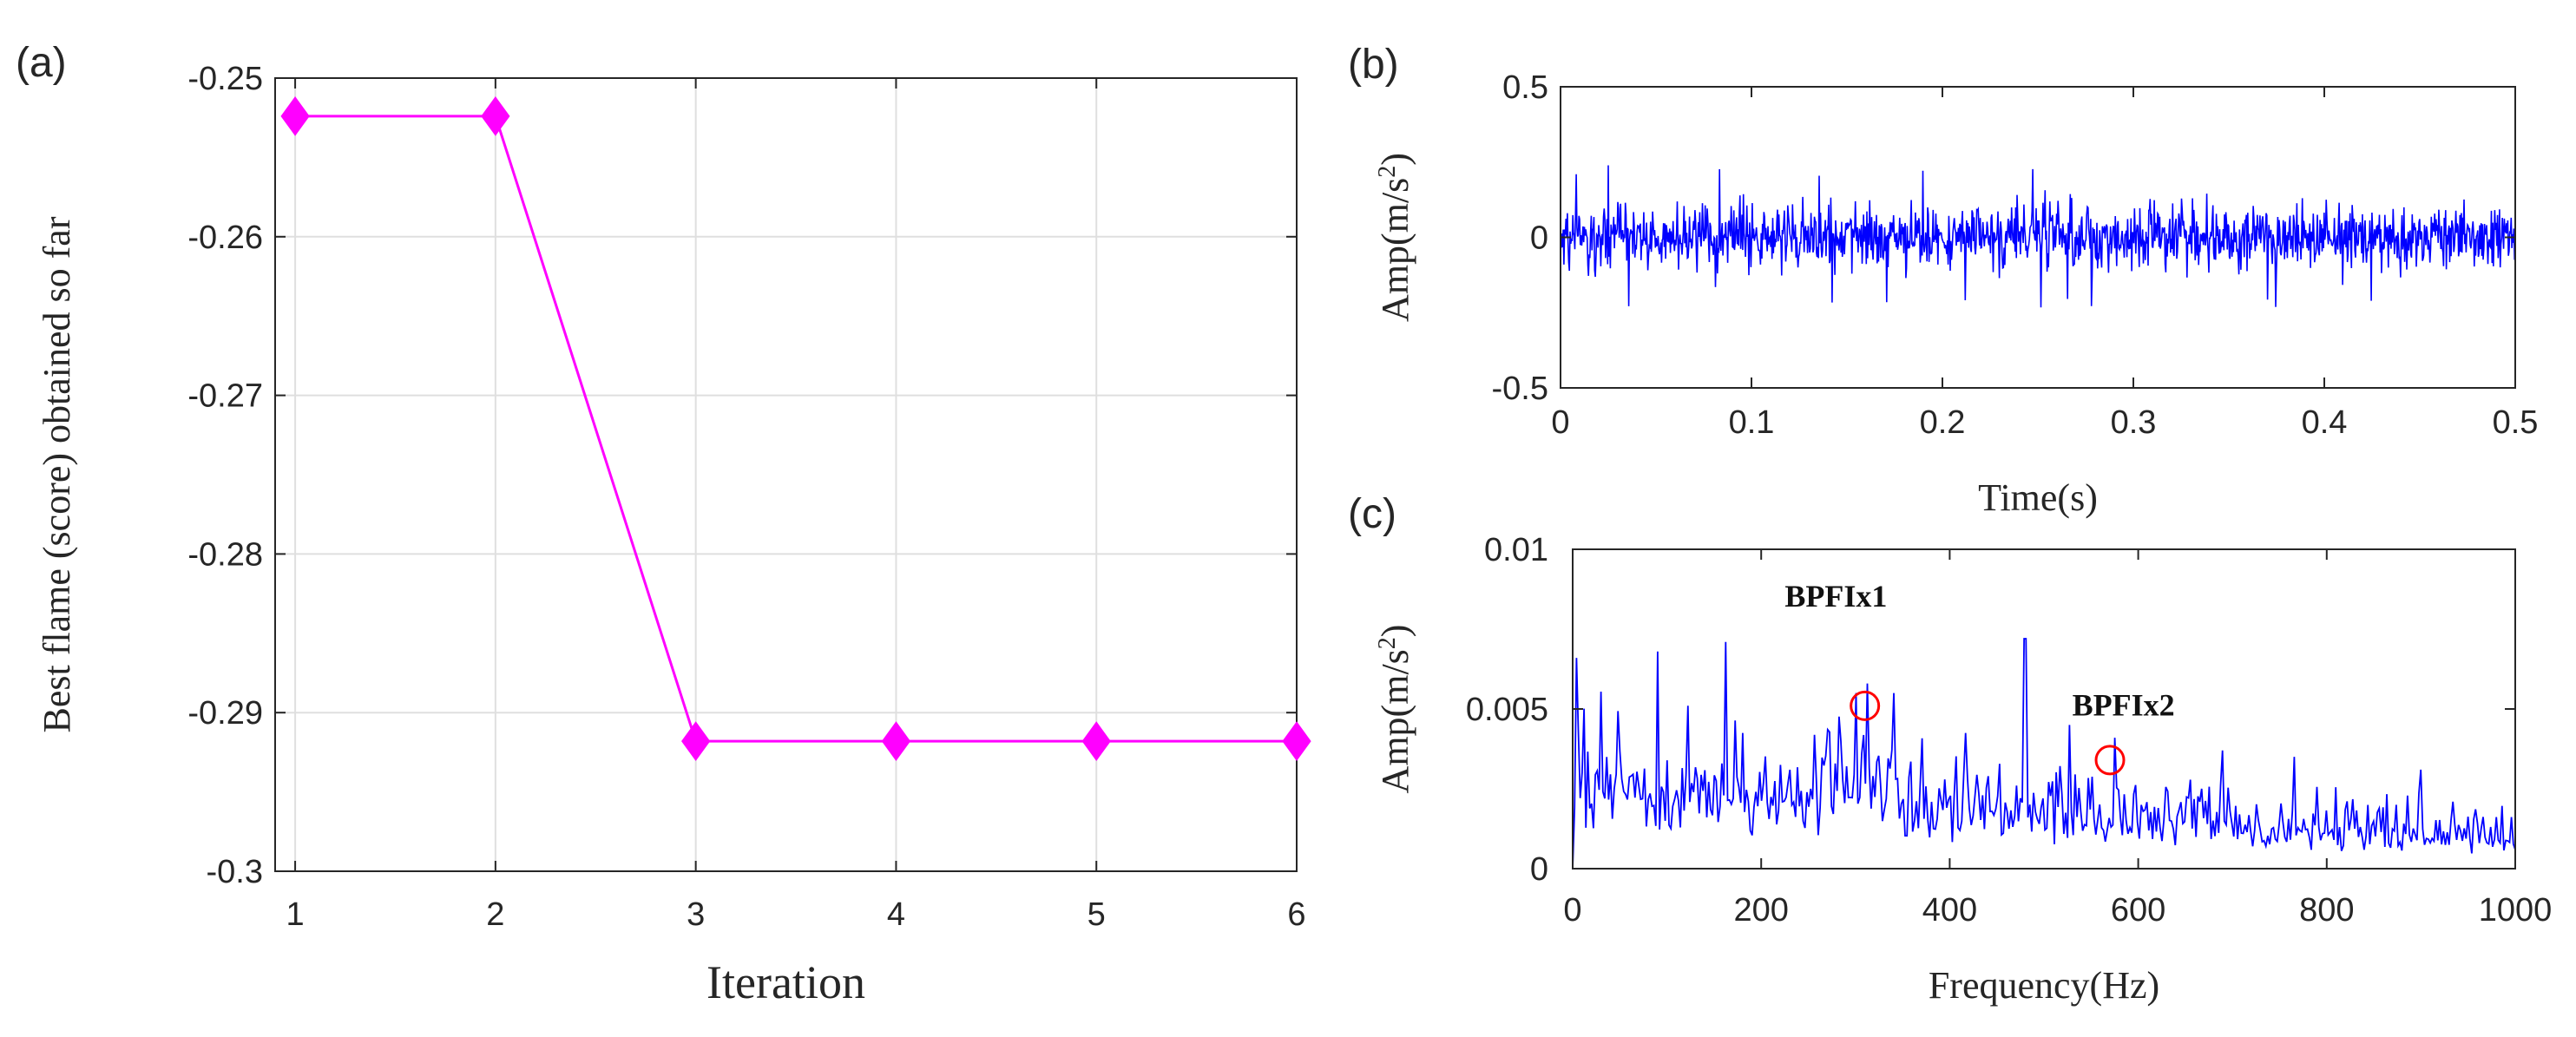 The width and height of the screenshot is (2576, 1037). Describe the element at coordinates (2326, 910) in the screenshot. I see `x-tick-label: 800` at that location.